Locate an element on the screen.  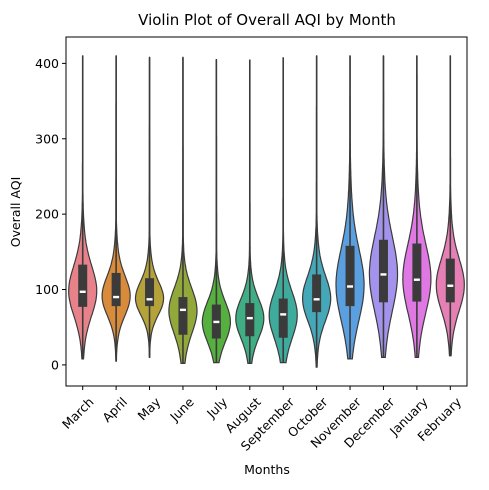
y-tick-label: 200 is located at coordinates (47, 214).